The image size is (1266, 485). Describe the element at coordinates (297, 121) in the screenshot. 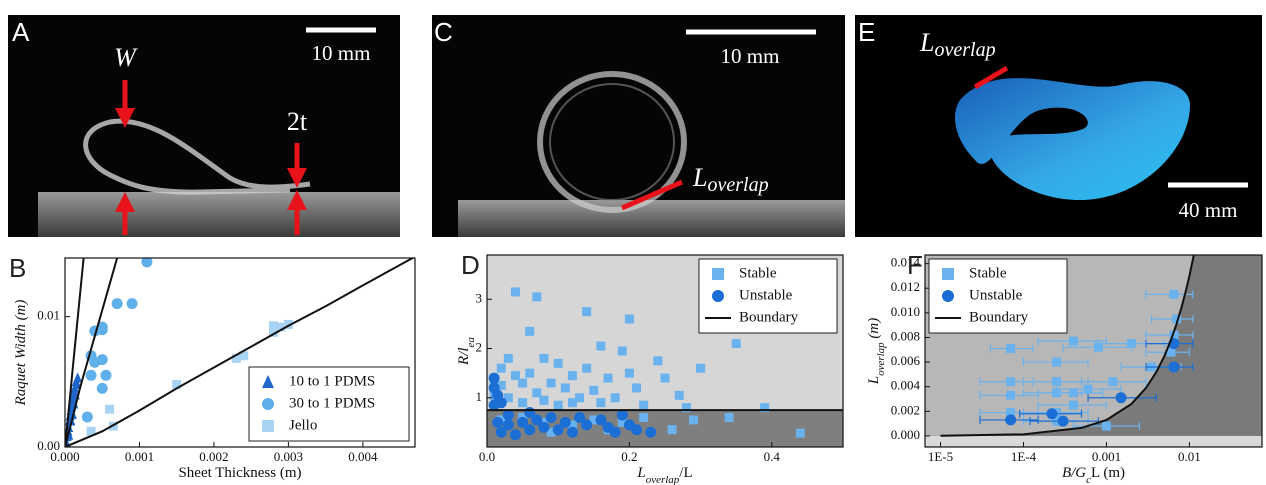

I see `thickness-label: 2t` at that location.